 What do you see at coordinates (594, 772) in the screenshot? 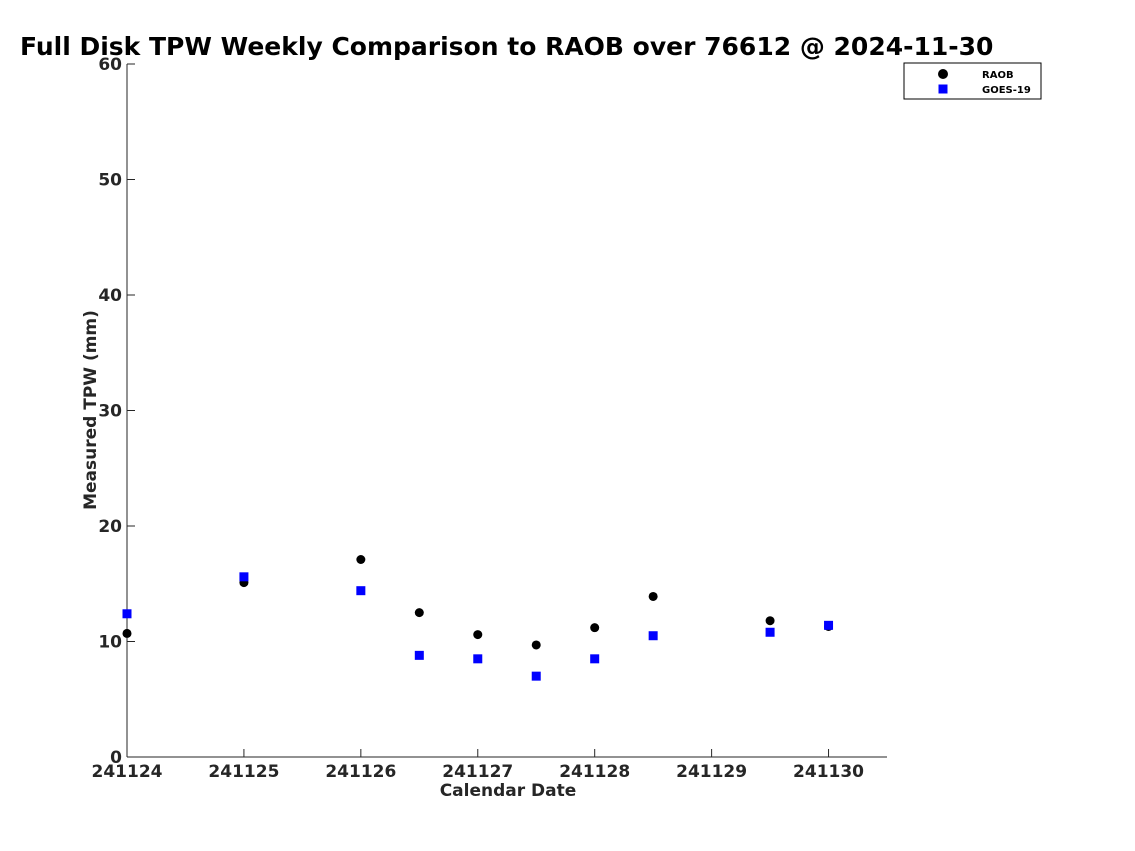
I see `x-tick-label: 241128` at bounding box center [594, 772].